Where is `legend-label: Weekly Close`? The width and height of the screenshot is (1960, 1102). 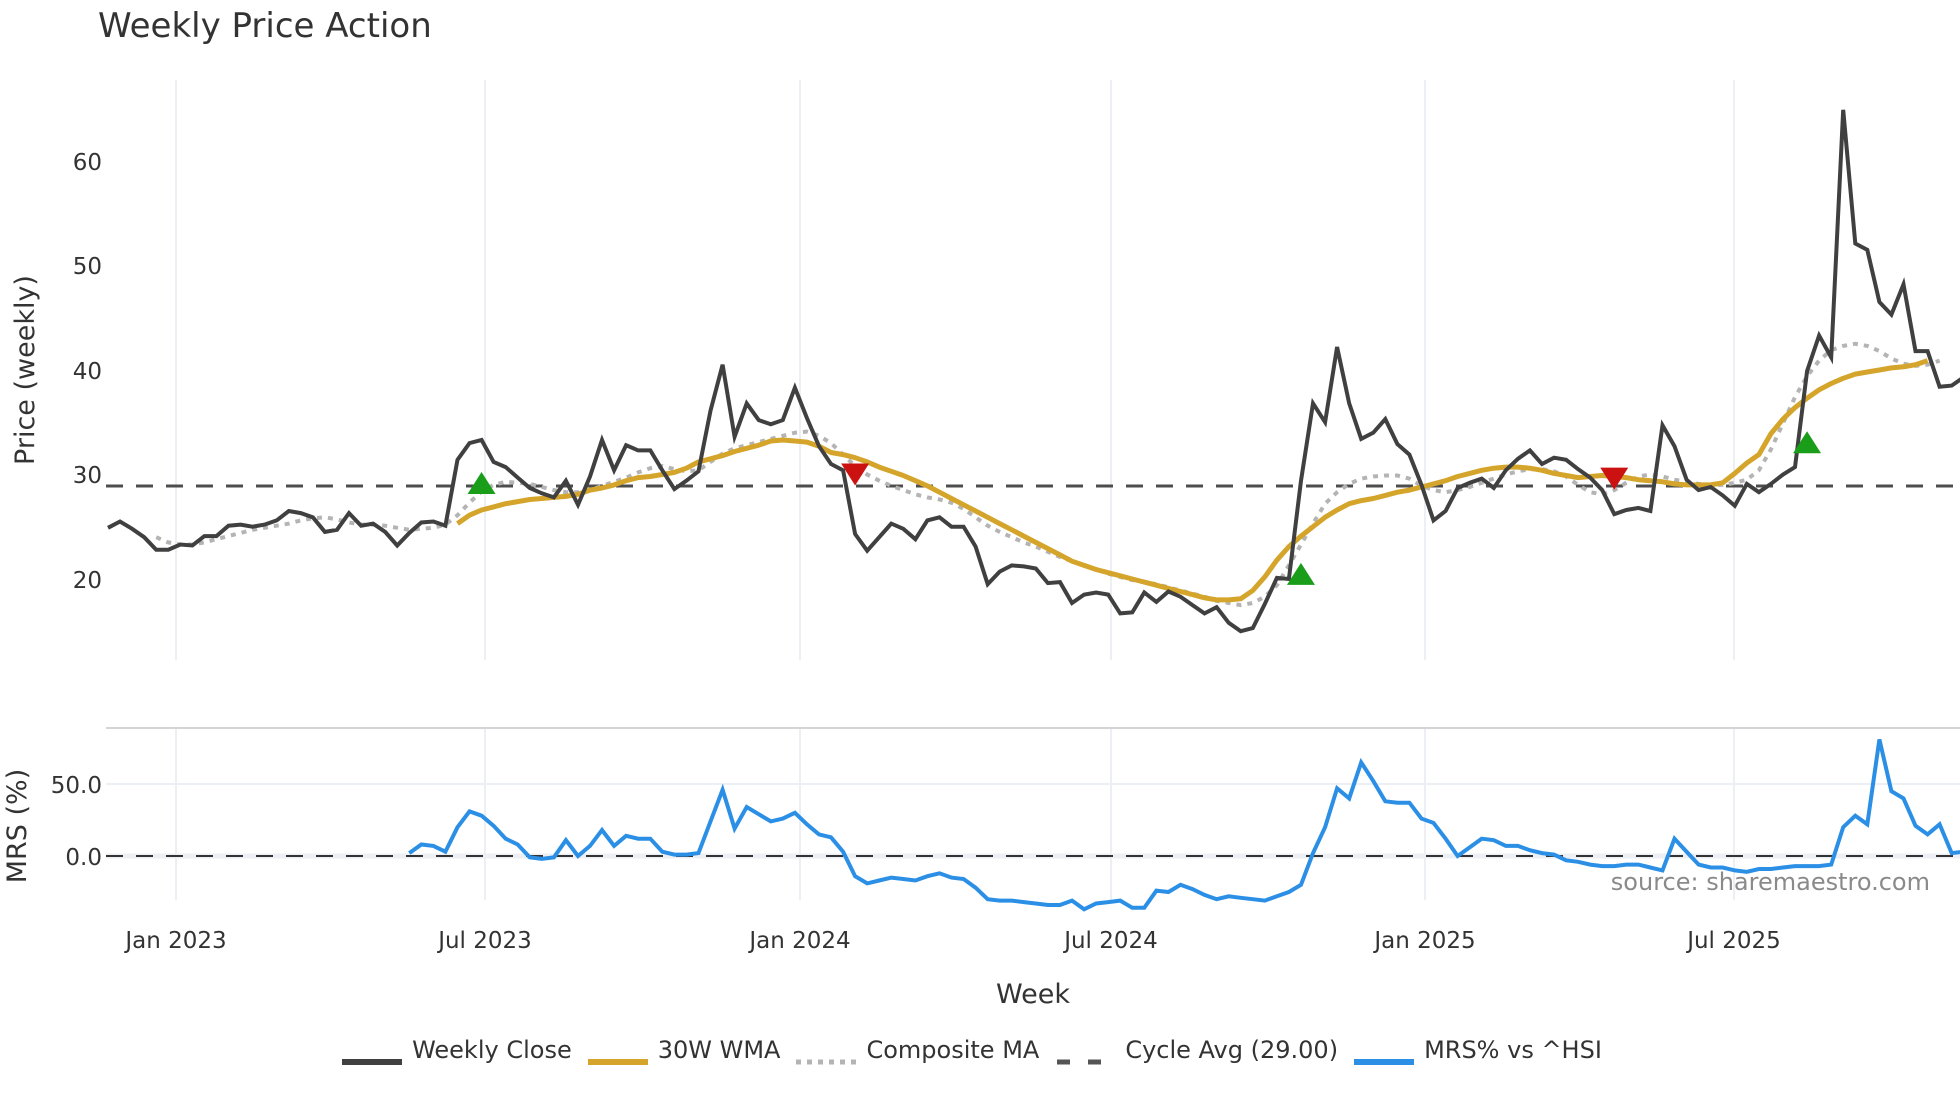
legend-label: Weekly Close is located at coordinates (492, 1050).